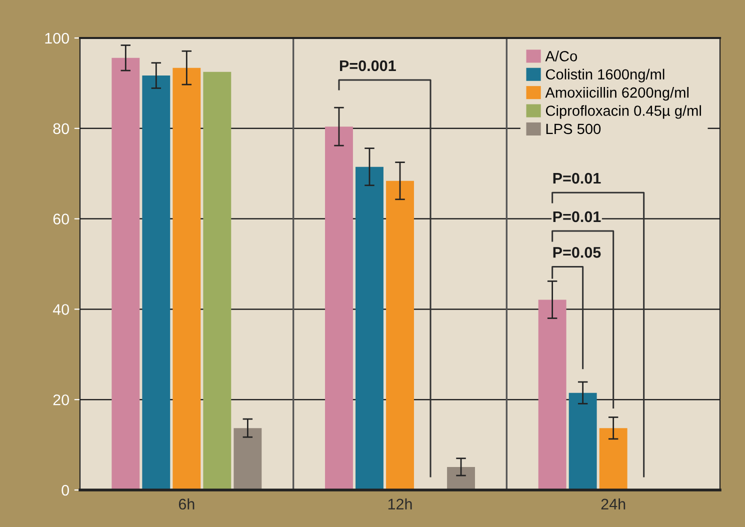 This screenshot has width=745, height=527. What do you see at coordinates (61, 128) in the screenshot?
I see `y-tick-label: 80` at bounding box center [61, 128].